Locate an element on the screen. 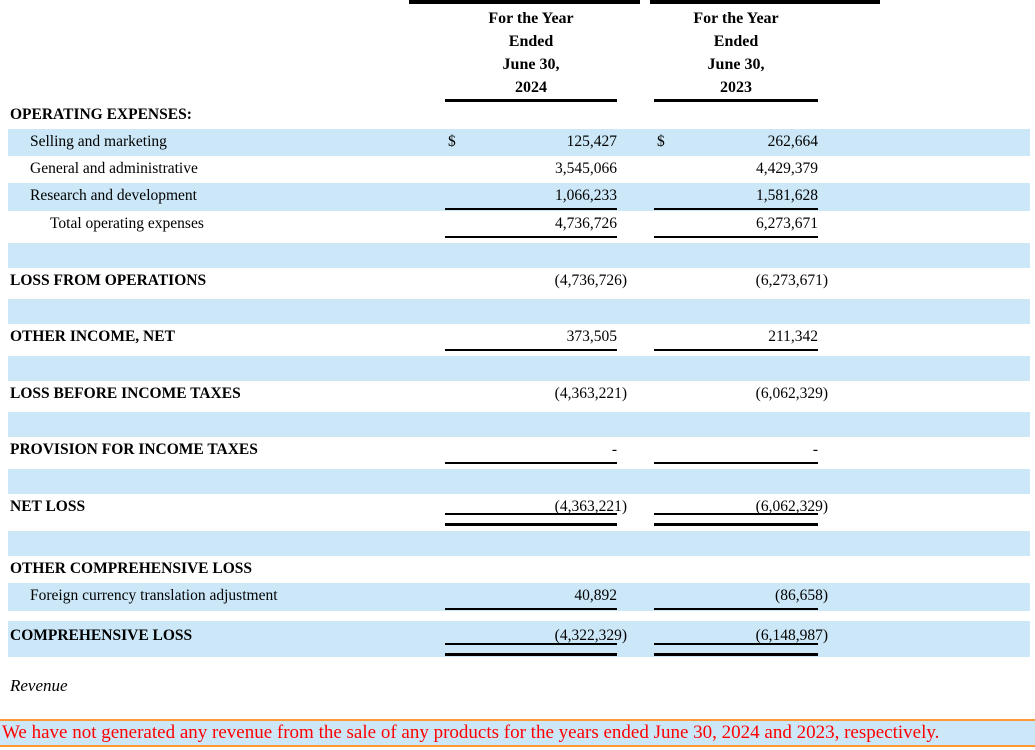 The width and height of the screenshot is (1035, 750). value-2023: 211,342 is located at coordinates (741, 338).